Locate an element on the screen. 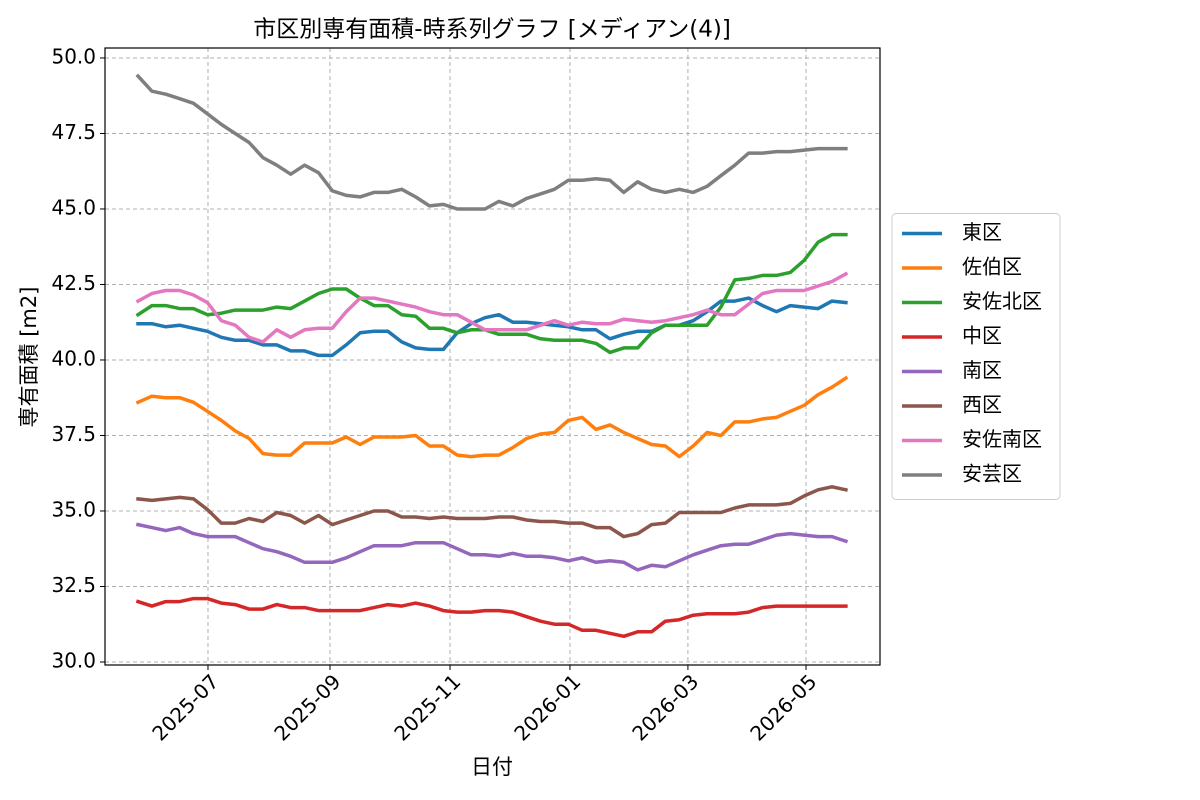  legend-label: 佐伯区 is located at coordinates (992, 267).